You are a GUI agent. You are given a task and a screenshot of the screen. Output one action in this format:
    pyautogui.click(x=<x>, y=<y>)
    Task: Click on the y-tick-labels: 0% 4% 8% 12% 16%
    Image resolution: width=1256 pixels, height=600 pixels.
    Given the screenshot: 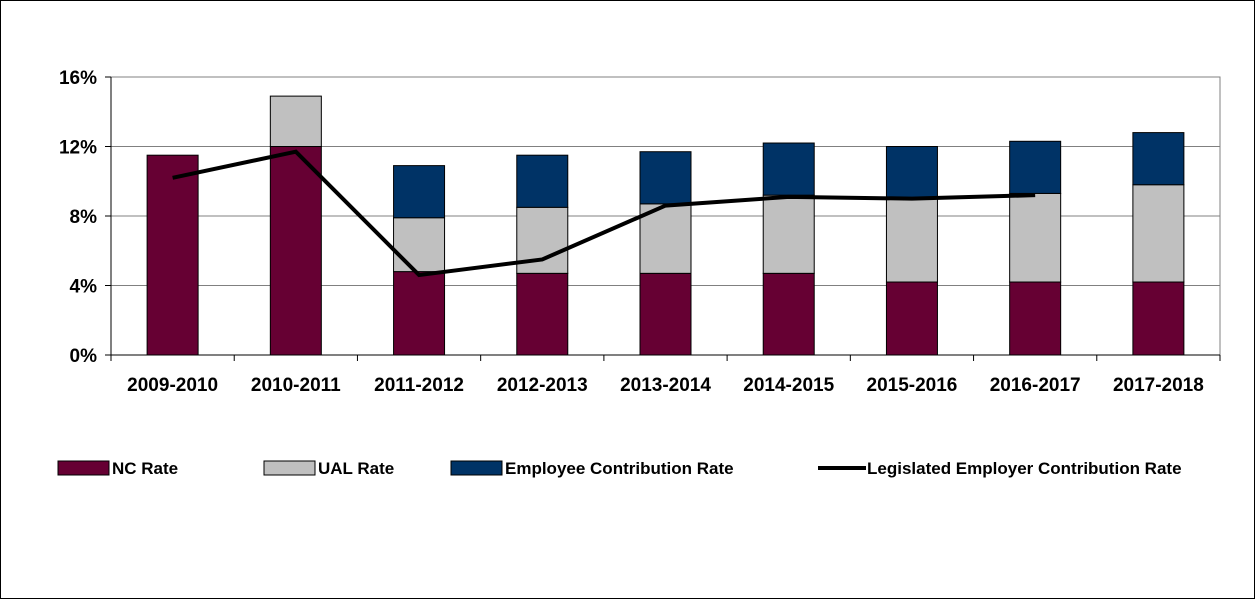 What is the action you would take?
    pyautogui.click(x=78, y=217)
    